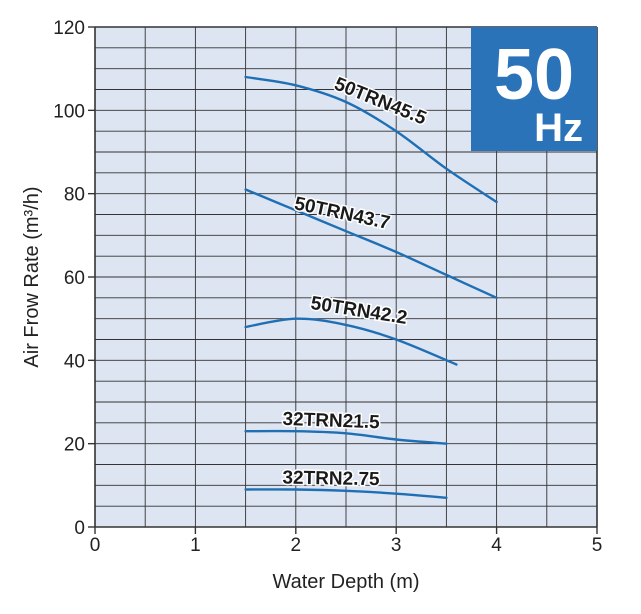 Image resolution: width=641 pixels, height=614 pixels. Describe the element at coordinates (558, 128) in the screenshot. I see `badge-frequency-unit: Hz` at that location.